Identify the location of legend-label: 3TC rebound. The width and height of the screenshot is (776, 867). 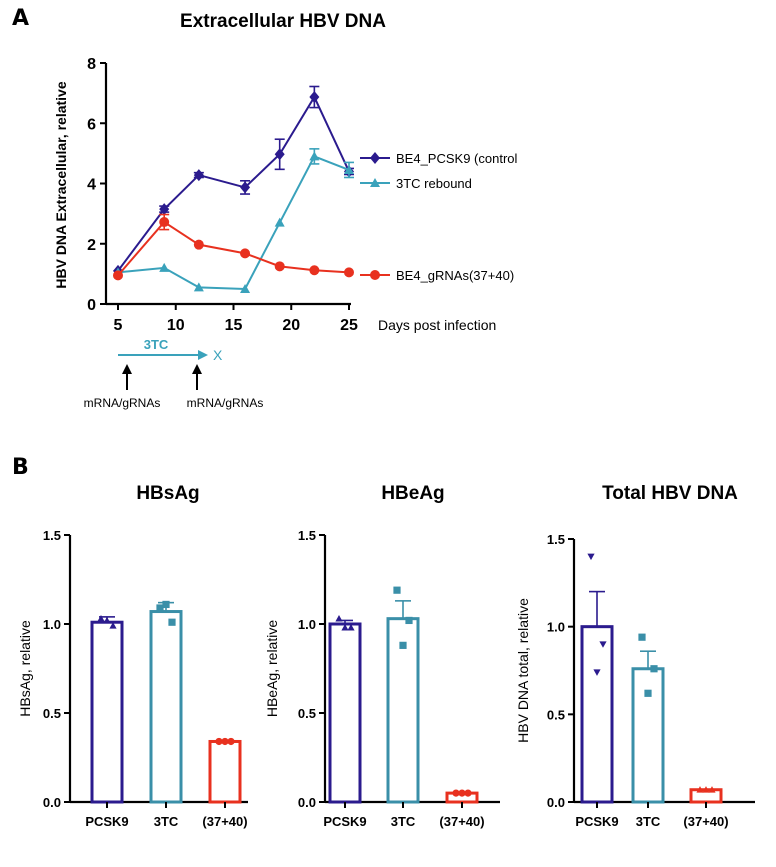
(434, 183).